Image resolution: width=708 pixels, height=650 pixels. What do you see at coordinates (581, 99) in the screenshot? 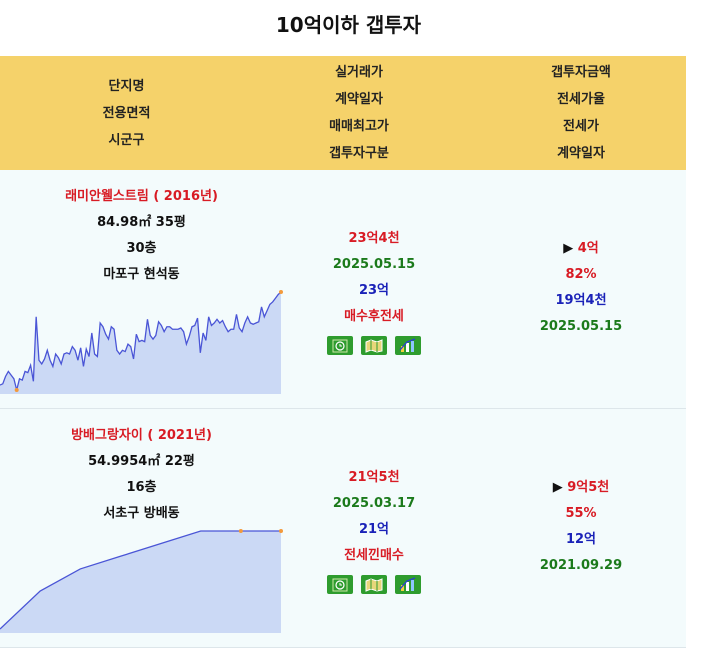
I see `header-label: 전세가율` at bounding box center [581, 99].